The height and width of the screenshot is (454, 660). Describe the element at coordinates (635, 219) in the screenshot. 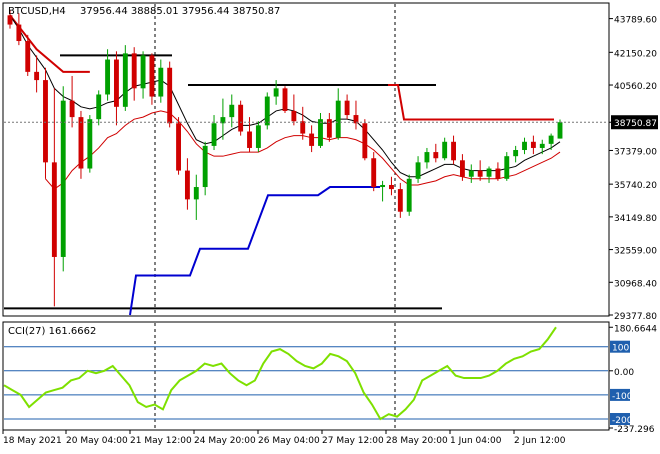

I see `price-tick-label: 34149.80` at that location.